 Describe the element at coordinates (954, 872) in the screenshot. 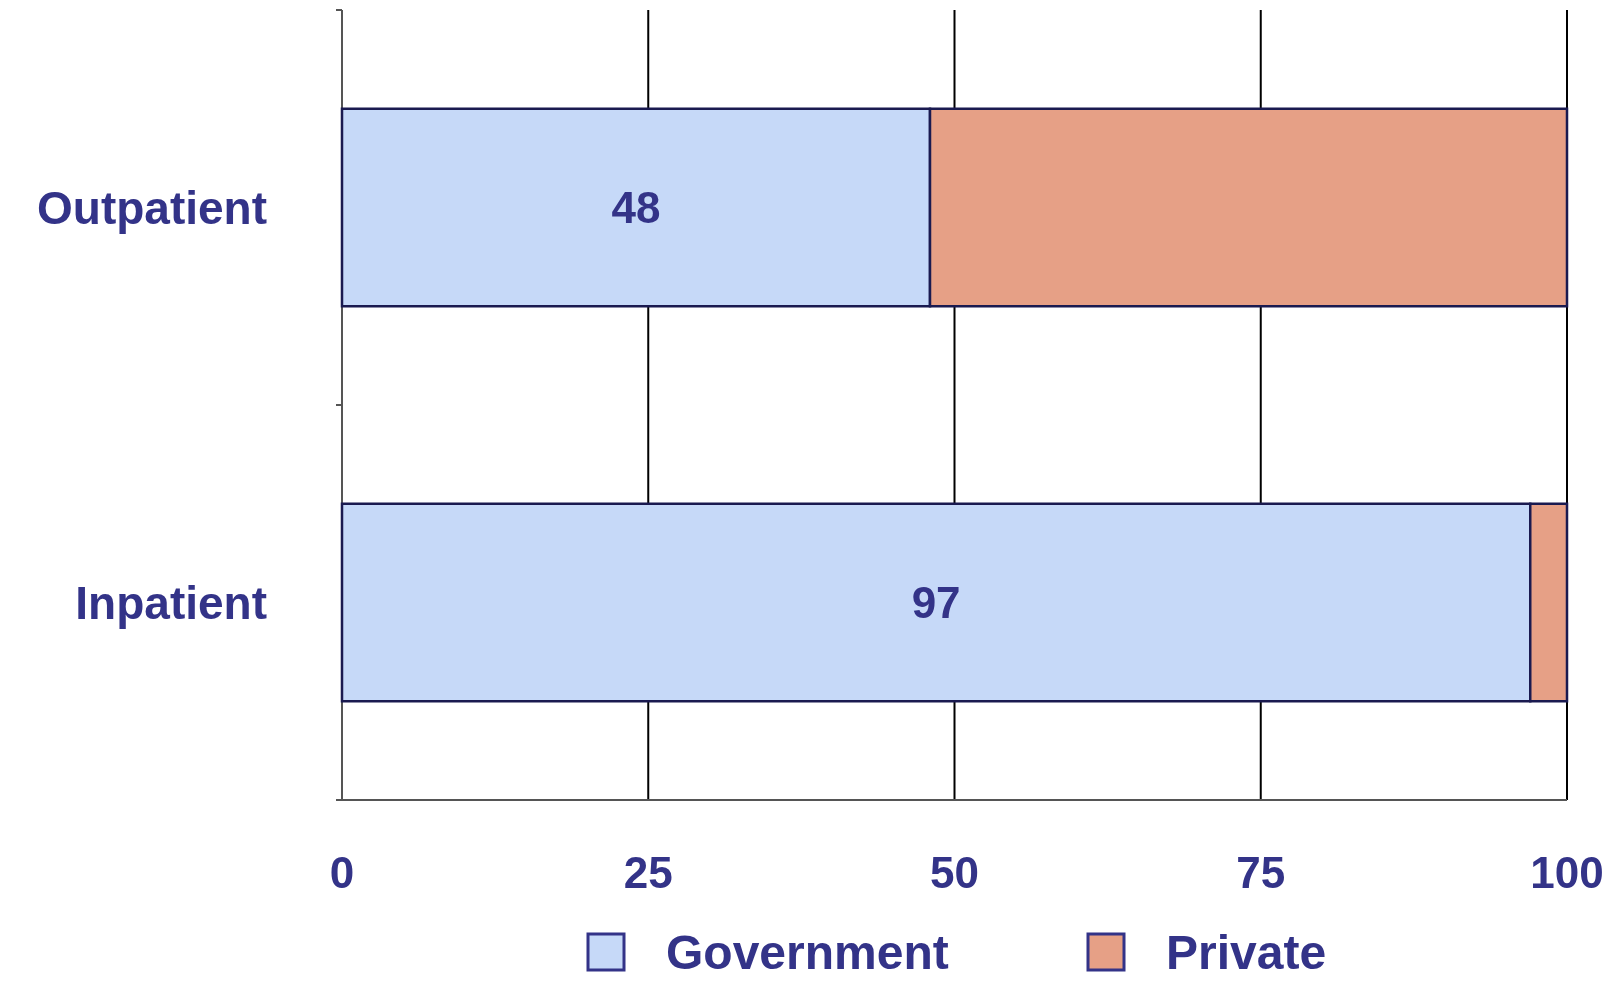

I see `x-tick-label: 50` at that location.